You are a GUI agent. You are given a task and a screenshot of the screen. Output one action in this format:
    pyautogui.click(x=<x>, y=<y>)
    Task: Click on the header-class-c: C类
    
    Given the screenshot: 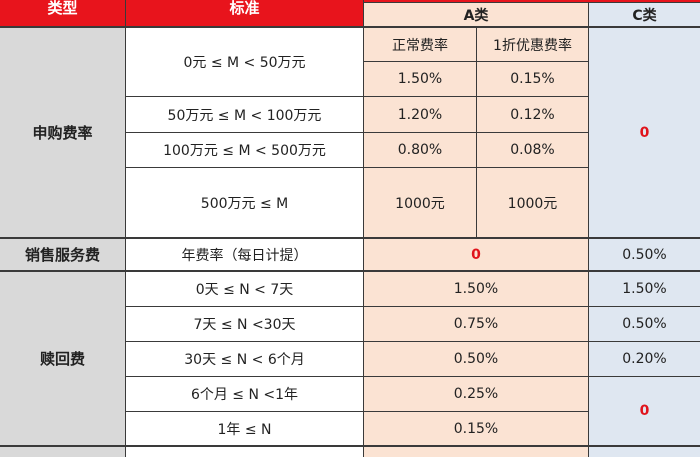 What is the action you would take?
    pyautogui.click(x=644, y=14)
    